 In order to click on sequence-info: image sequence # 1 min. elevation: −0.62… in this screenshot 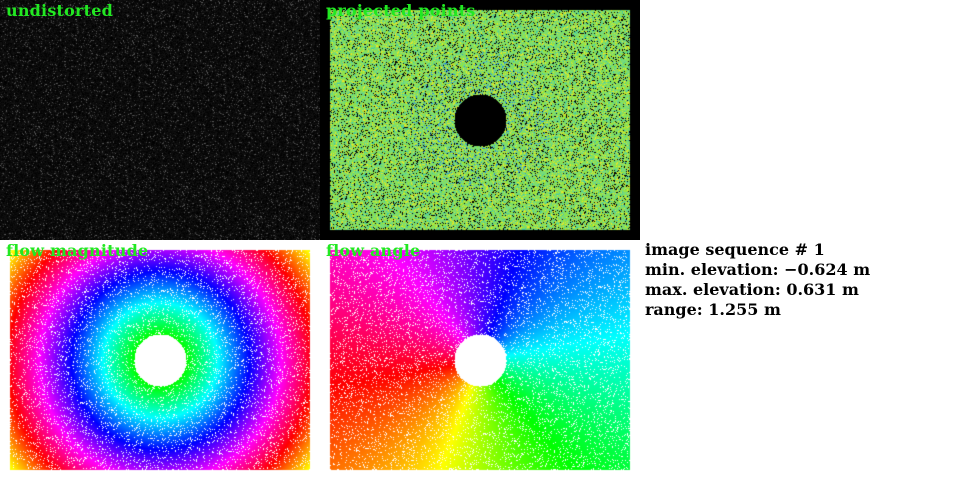, I will do `click(757, 280)`.